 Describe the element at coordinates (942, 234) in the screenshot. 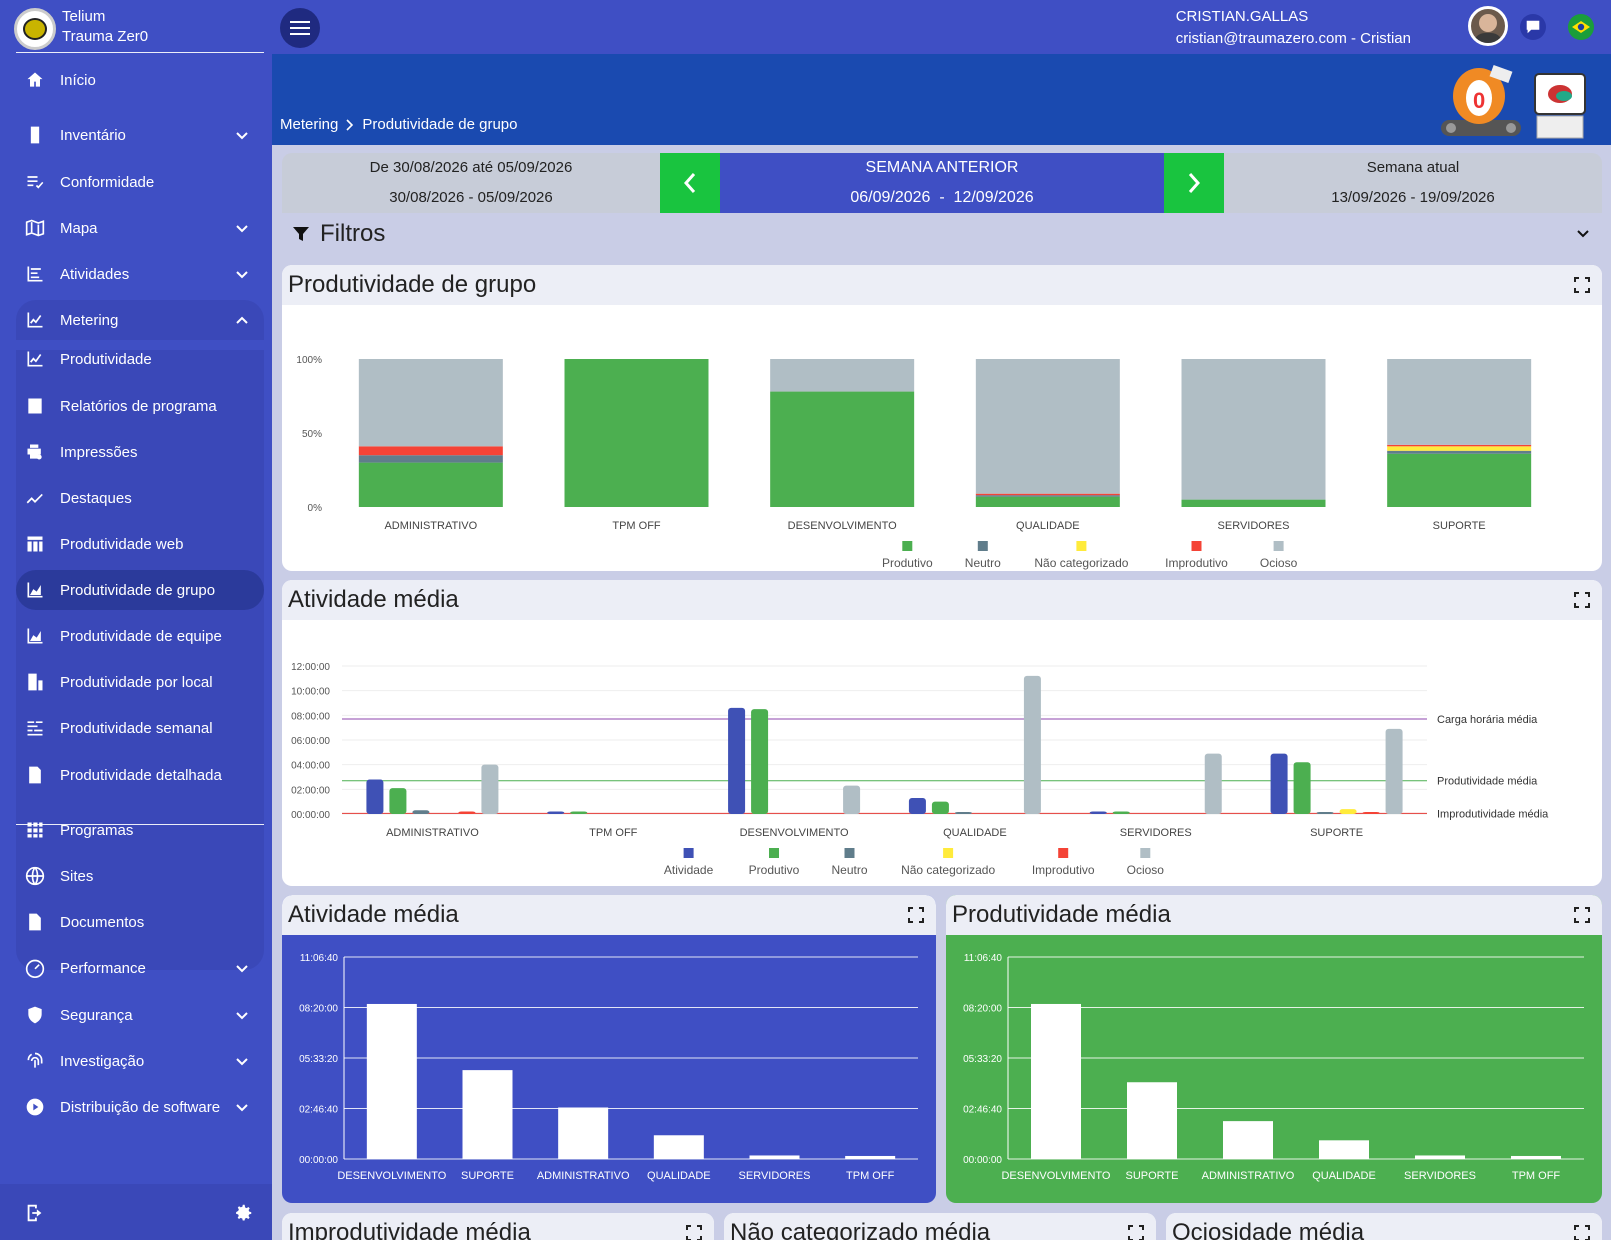

I see `filters-bar: Filtros` at that location.